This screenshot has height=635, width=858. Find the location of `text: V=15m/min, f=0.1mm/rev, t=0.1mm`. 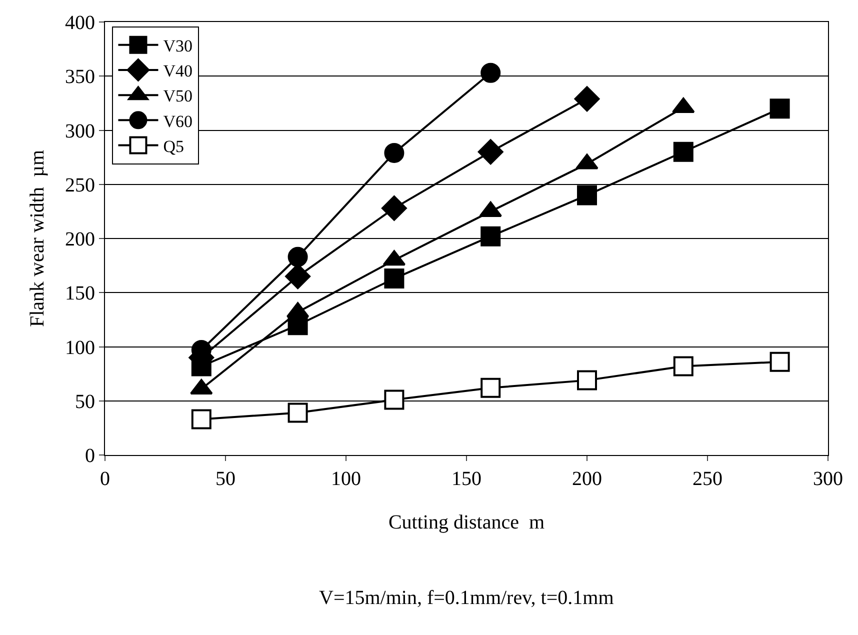

text: V=15m/min, f=0.1mm/rev, t=0.1mm is located at coordinates (466, 598).